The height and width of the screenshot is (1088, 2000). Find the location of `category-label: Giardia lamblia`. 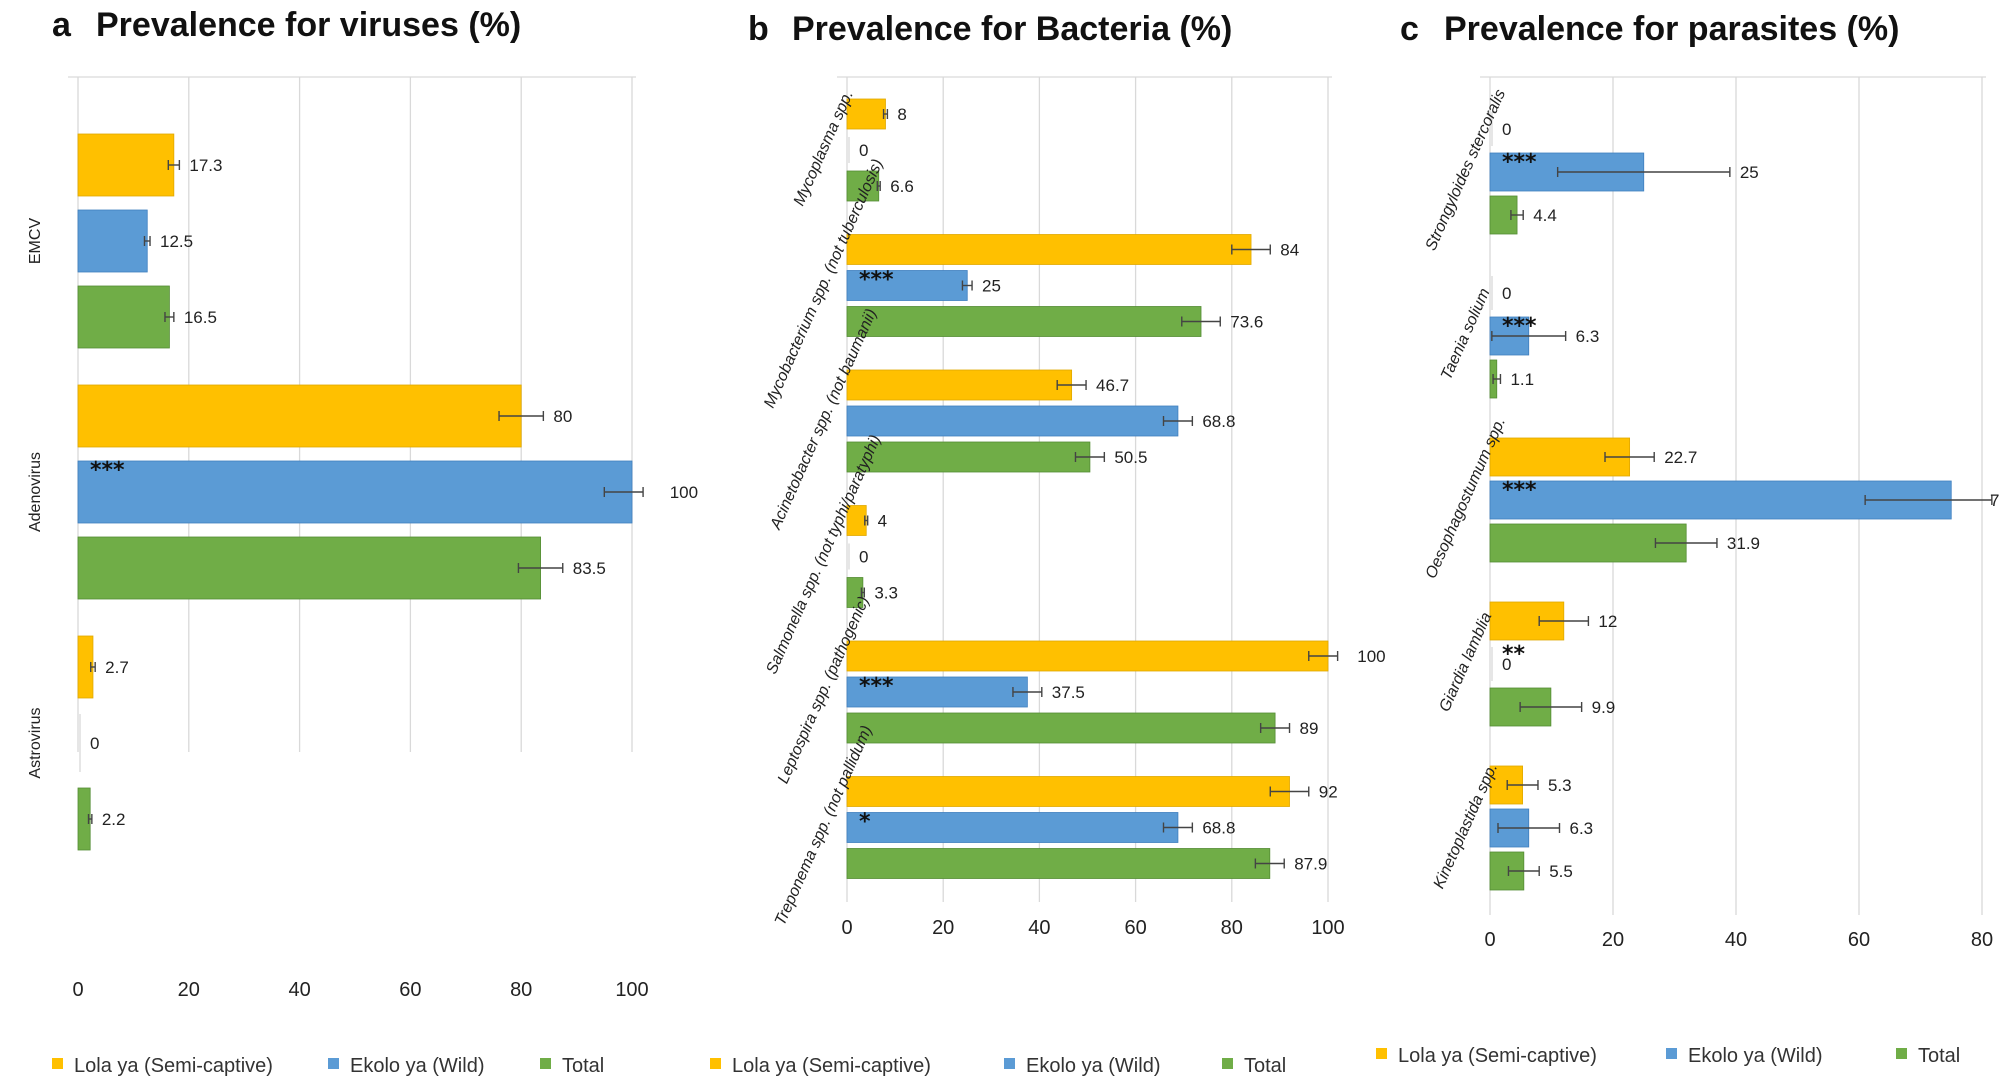

category-label: Giardia lamblia is located at coordinates (1465, 662).